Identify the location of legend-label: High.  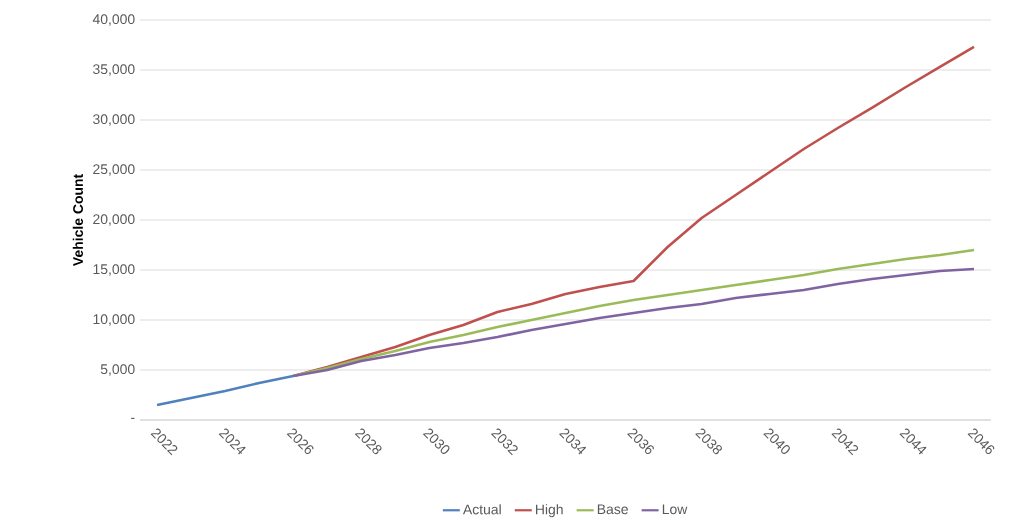
(549, 511).